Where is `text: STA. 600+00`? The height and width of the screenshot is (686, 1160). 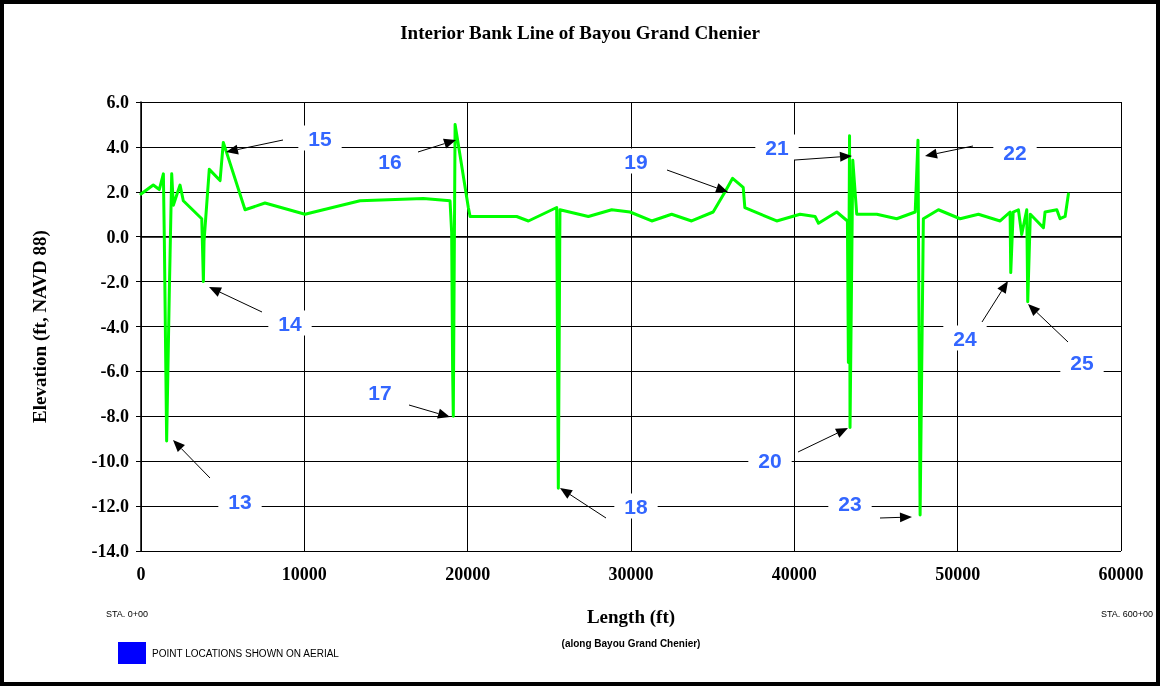
text: STA. 600+00 is located at coordinates (1126, 614).